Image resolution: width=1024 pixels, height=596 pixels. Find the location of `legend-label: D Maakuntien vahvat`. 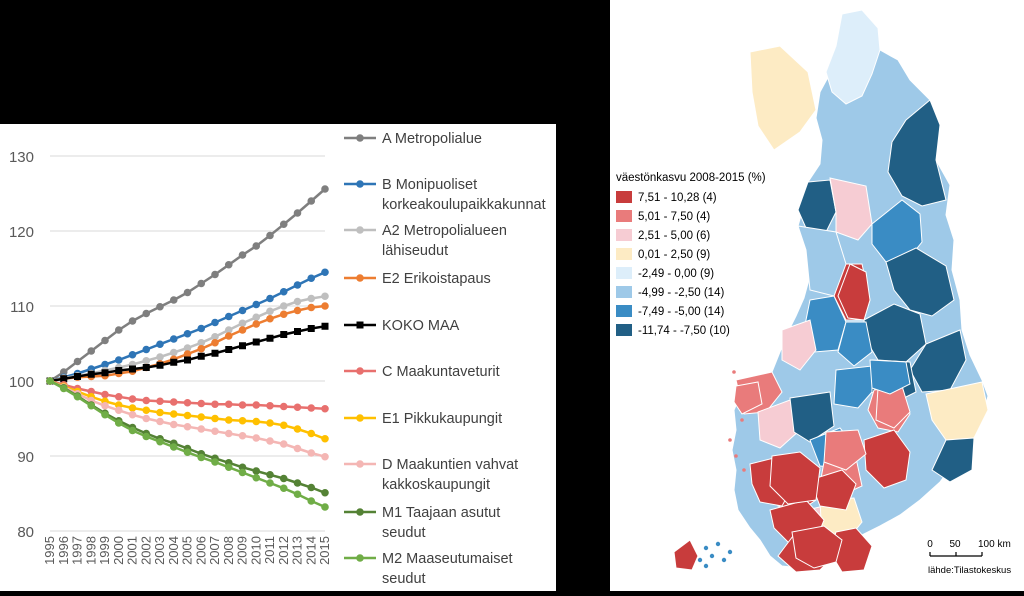

legend-label: D Maakuntien vahvat is located at coordinates (450, 465).